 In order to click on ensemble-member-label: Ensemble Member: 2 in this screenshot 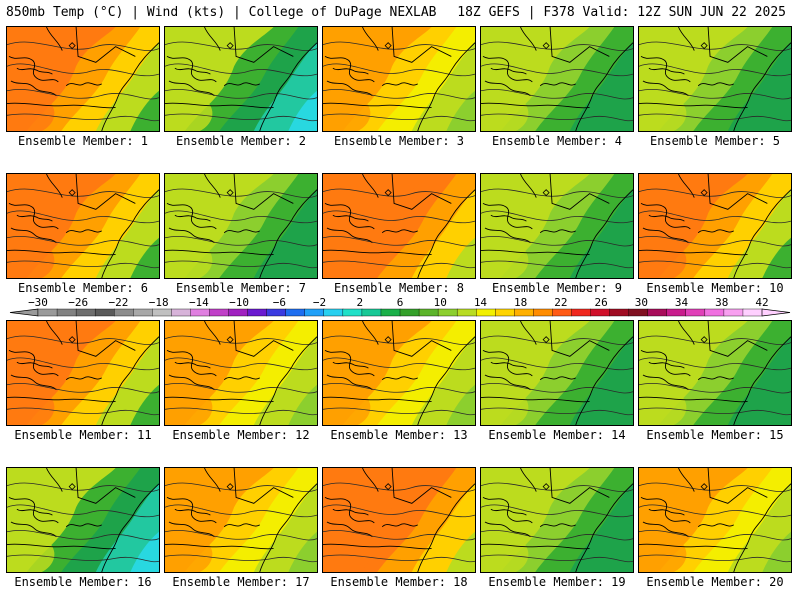, I will do `click(241, 141)`.